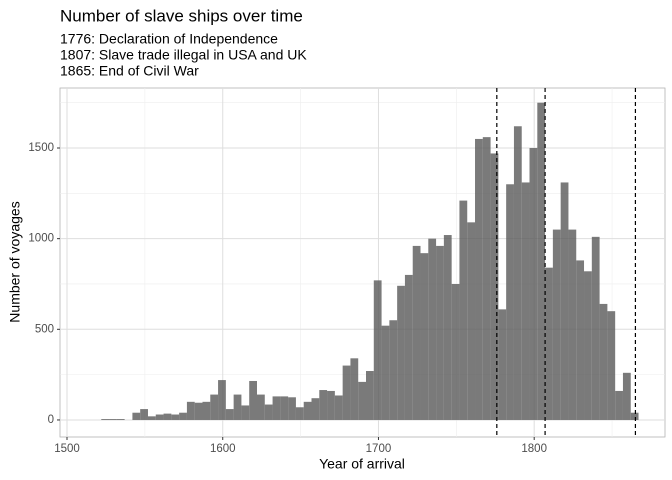  What do you see at coordinates (51, 420) in the screenshot?
I see `y-tick-label: 0` at bounding box center [51, 420].